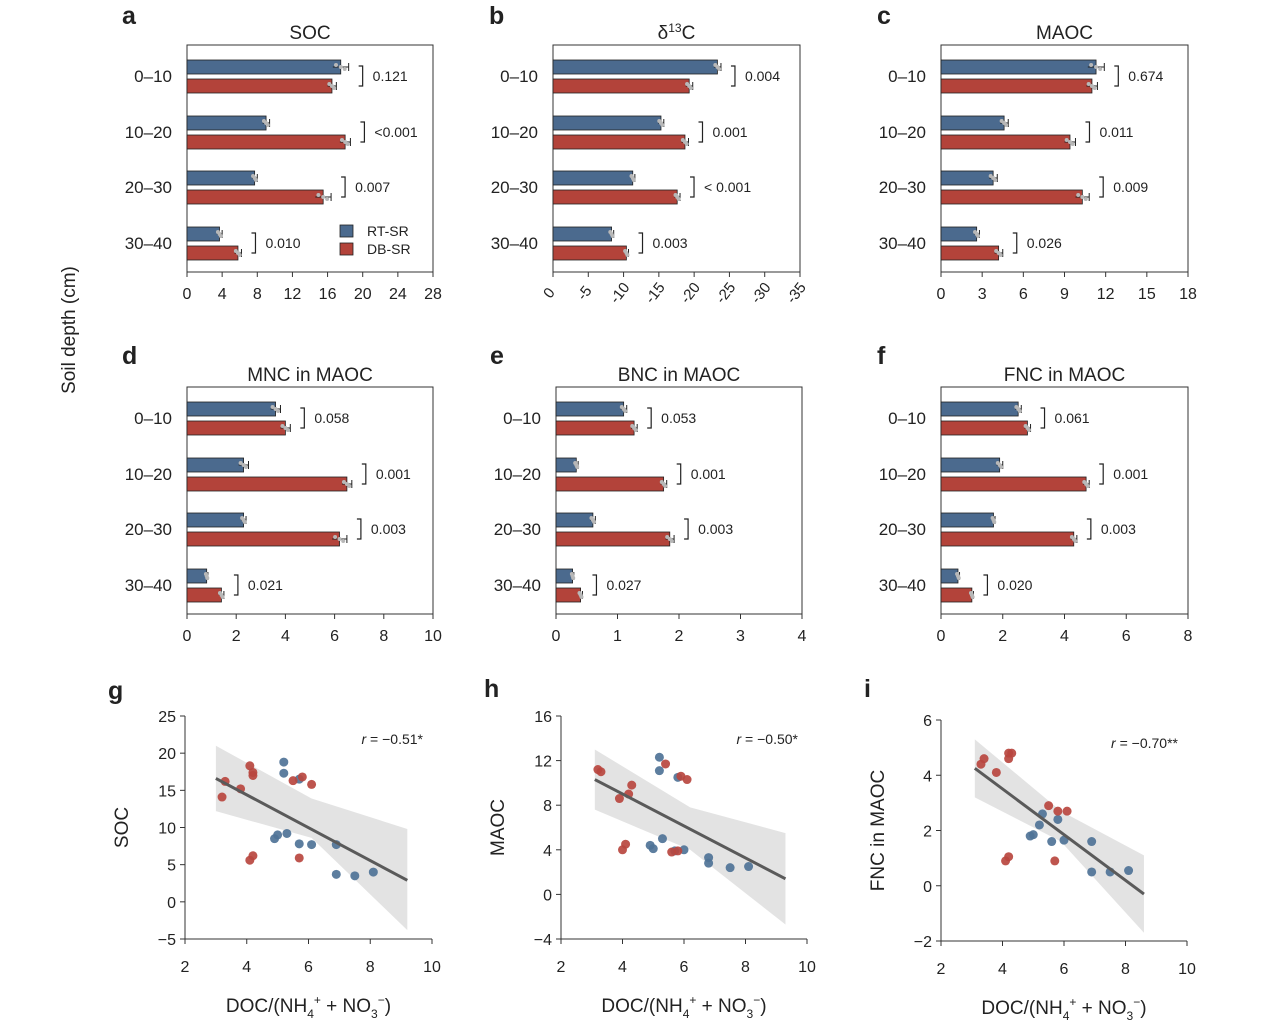  What do you see at coordinates (171, 866) in the screenshot?
I see `y-tick-label: 5` at bounding box center [171, 866].